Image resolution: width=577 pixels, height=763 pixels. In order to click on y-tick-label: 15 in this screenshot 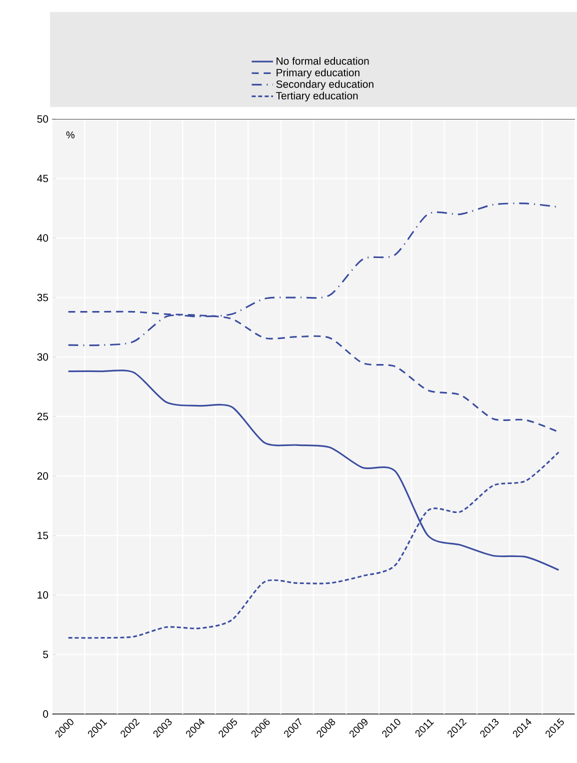, I will do `click(43, 536)`.